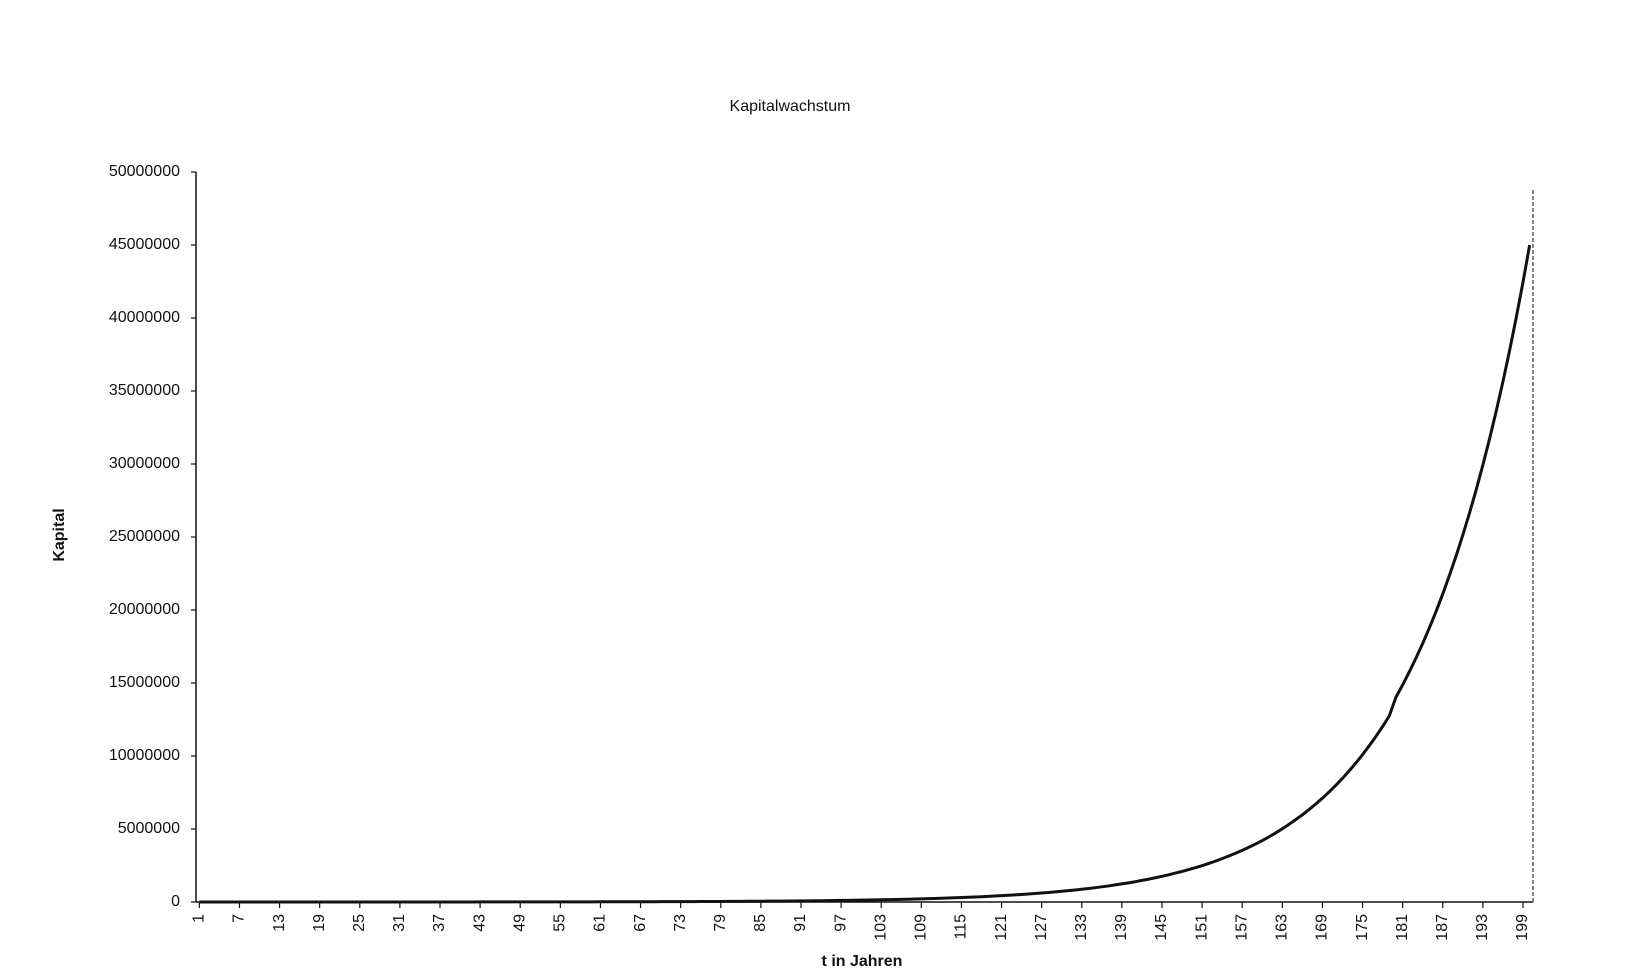  I want to click on y-tick-label: 10000000, so click(144, 755).